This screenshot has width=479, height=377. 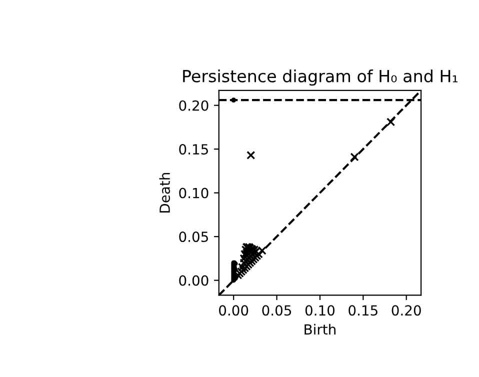 I want to click on x-tick-label: 0.10, so click(x=320, y=310).